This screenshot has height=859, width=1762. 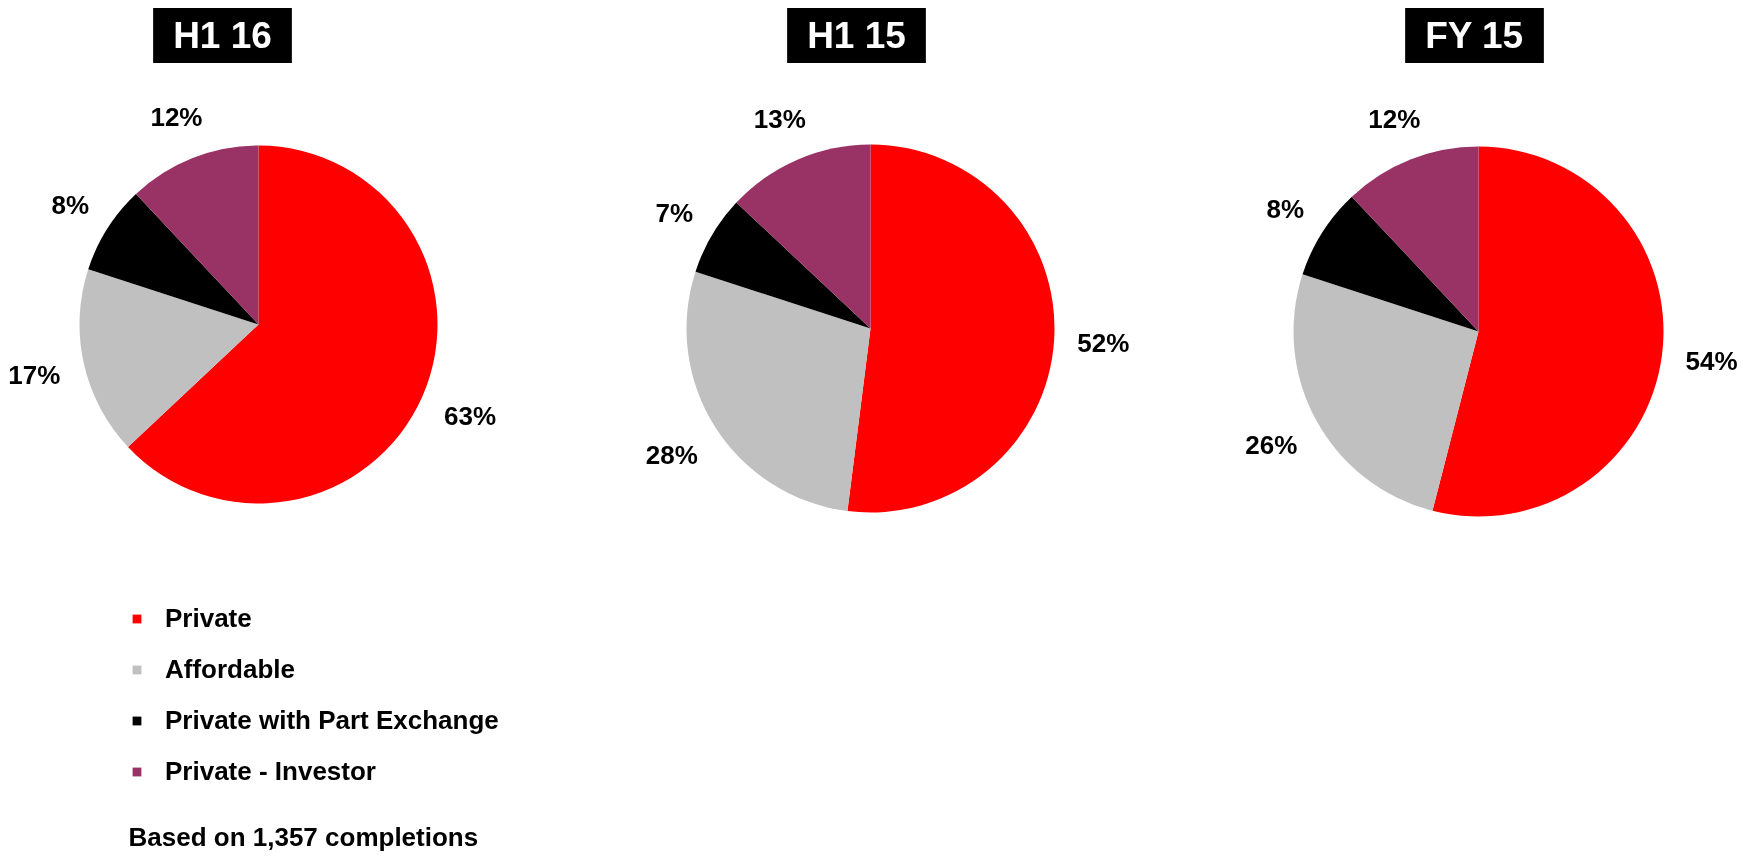 I want to click on chart-title: FY 15, so click(x=1474, y=35).